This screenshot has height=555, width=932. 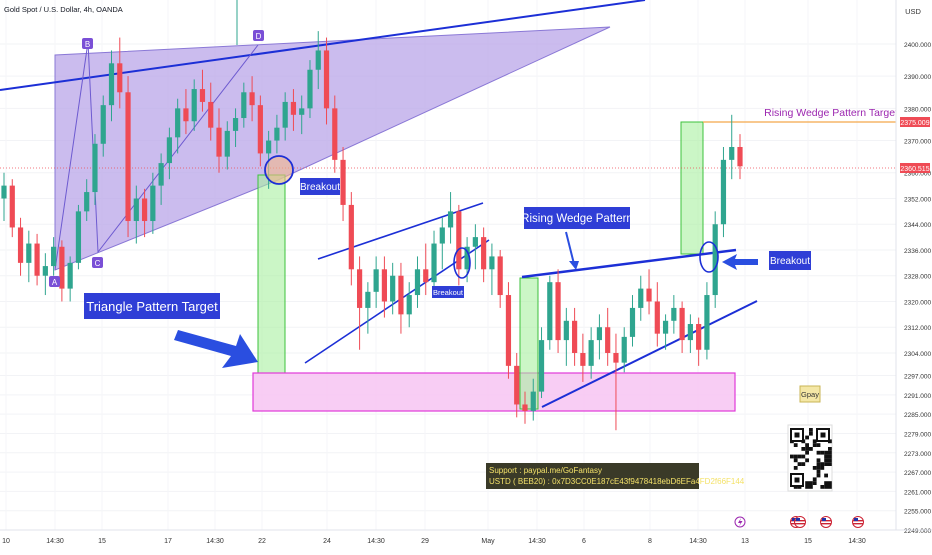 I want to click on breakout-label-left: Breakout, so click(x=320, y=186).